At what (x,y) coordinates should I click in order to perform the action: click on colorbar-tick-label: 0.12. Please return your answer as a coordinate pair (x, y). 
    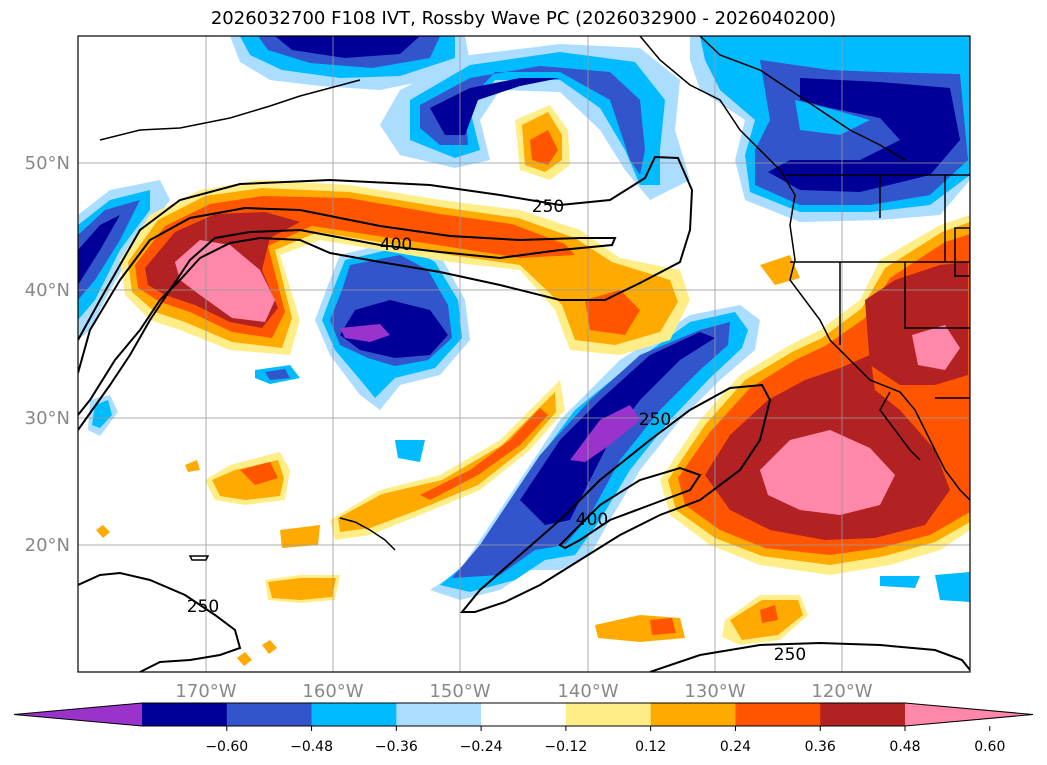
    Looking at the image, I should click on (650, 747).